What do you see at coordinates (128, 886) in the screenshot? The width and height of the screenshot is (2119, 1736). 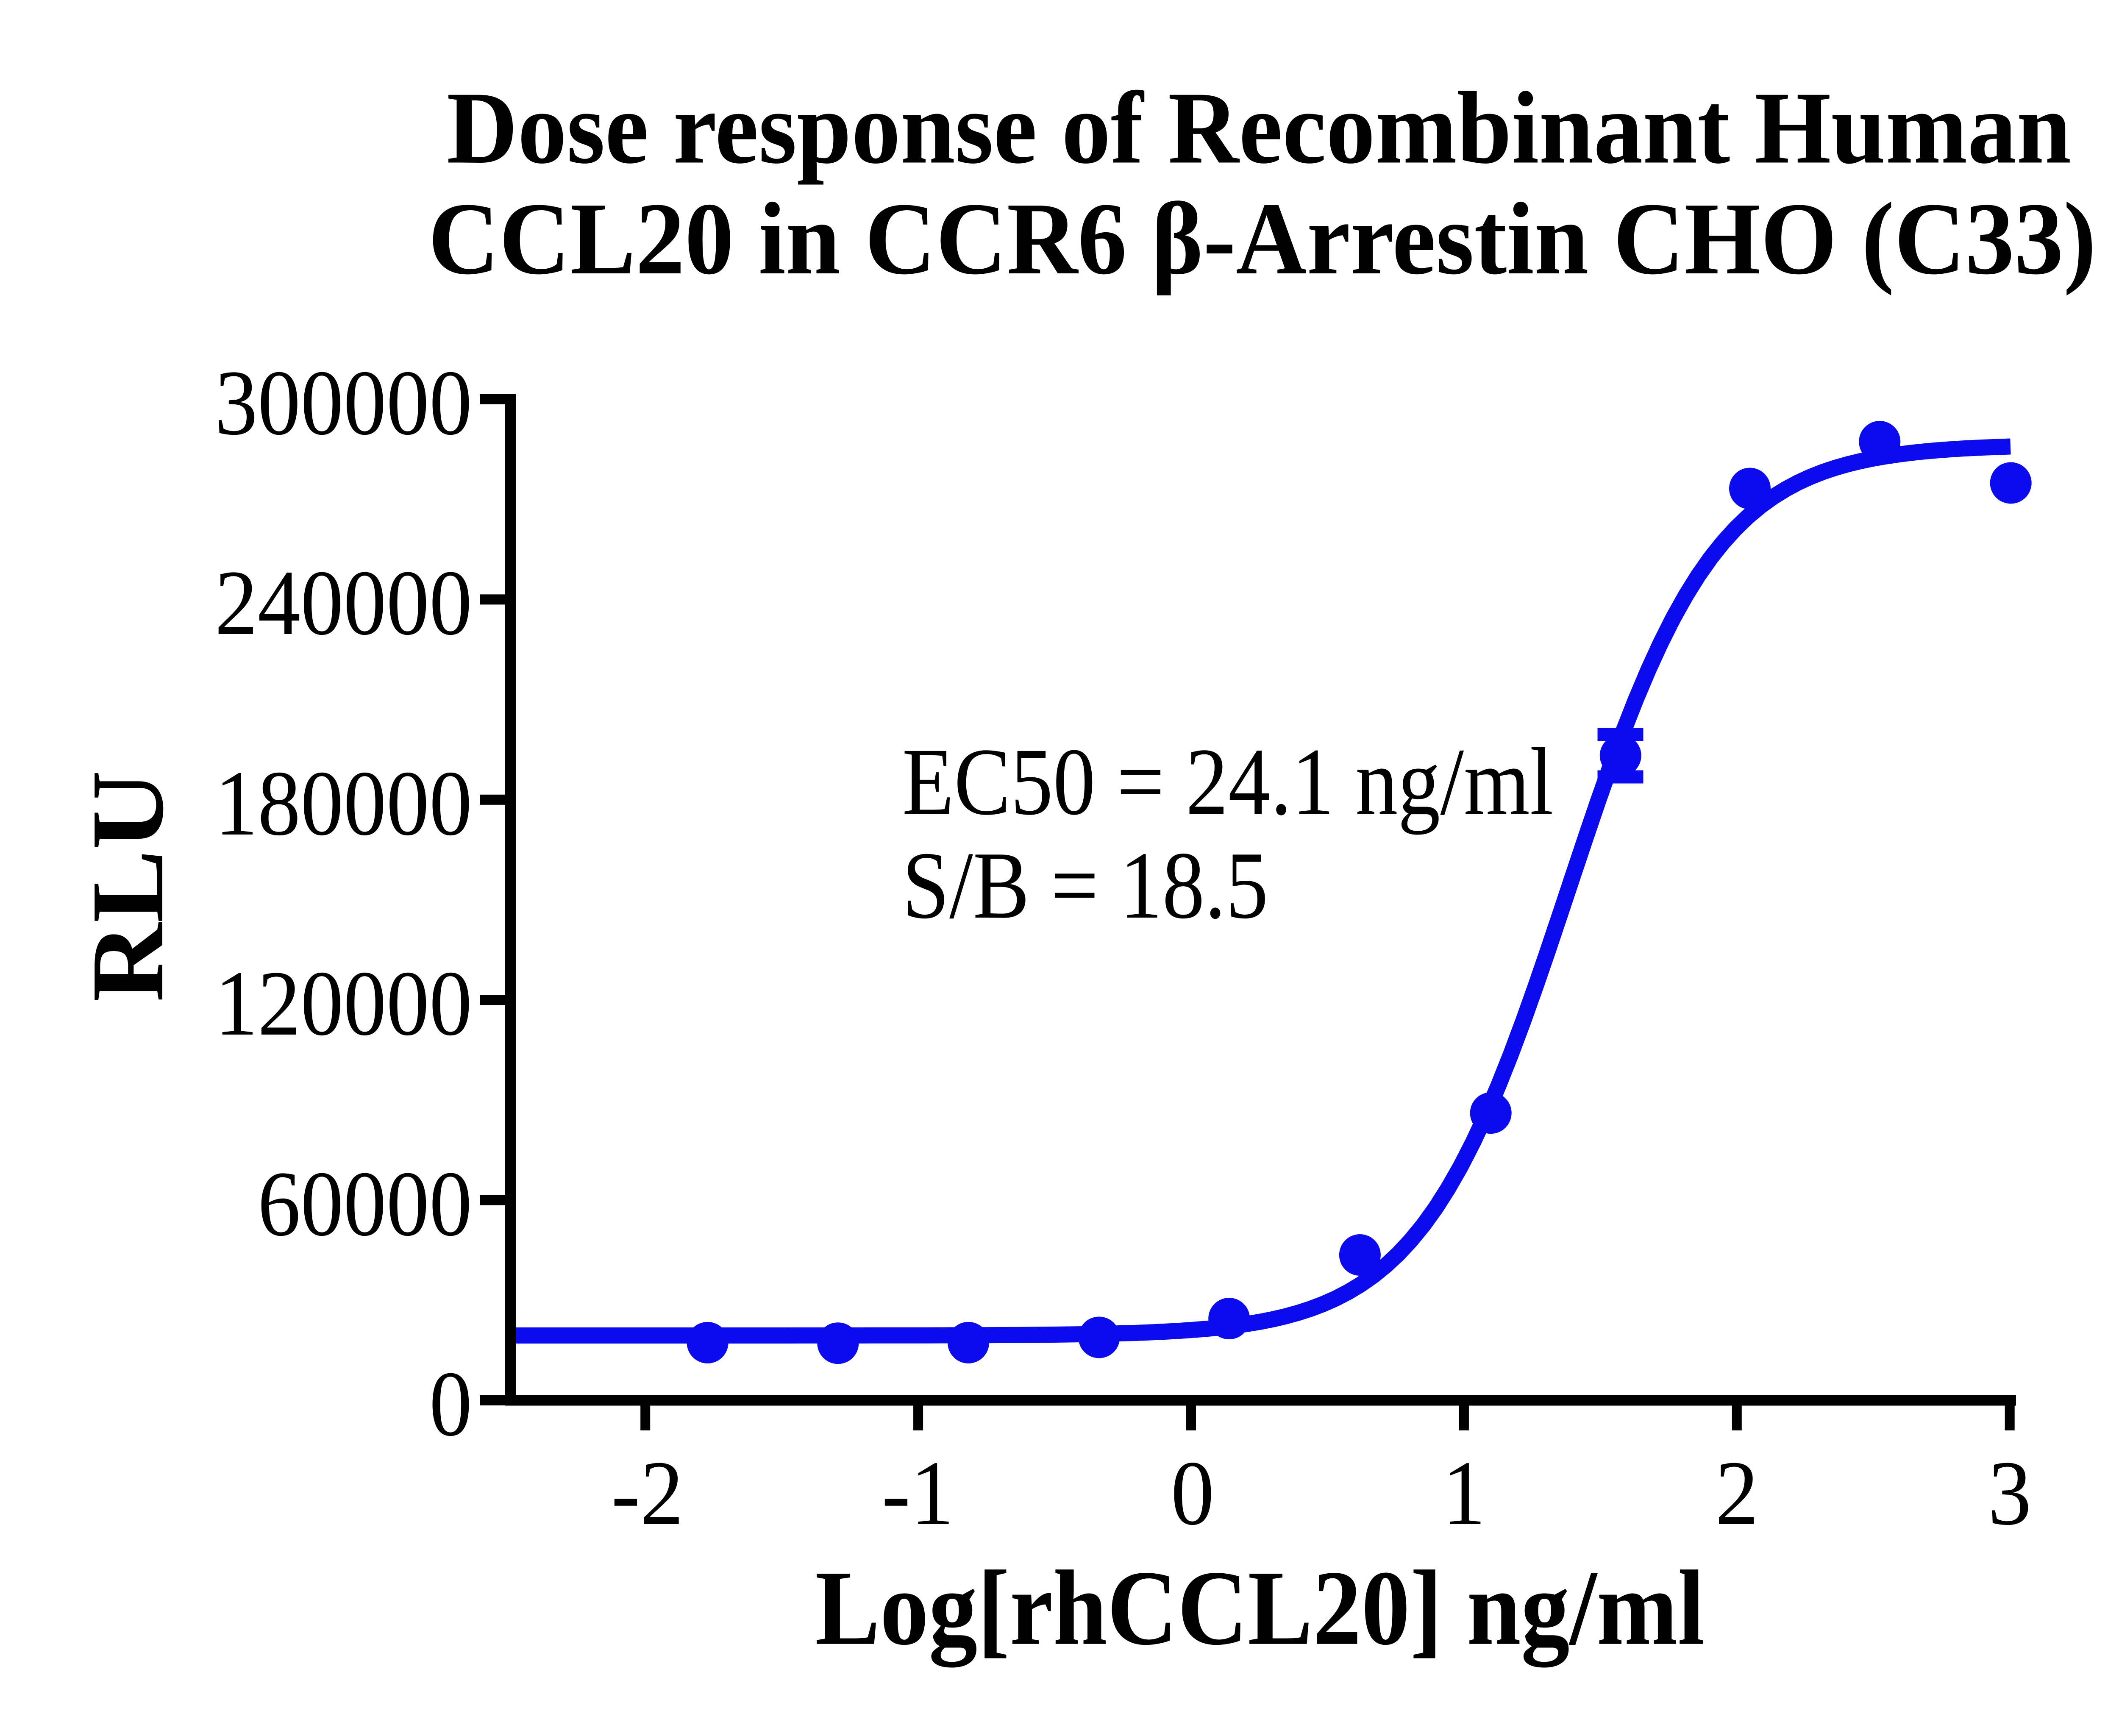 I see `svg-text: RLU` at bounding box center [128, 886].